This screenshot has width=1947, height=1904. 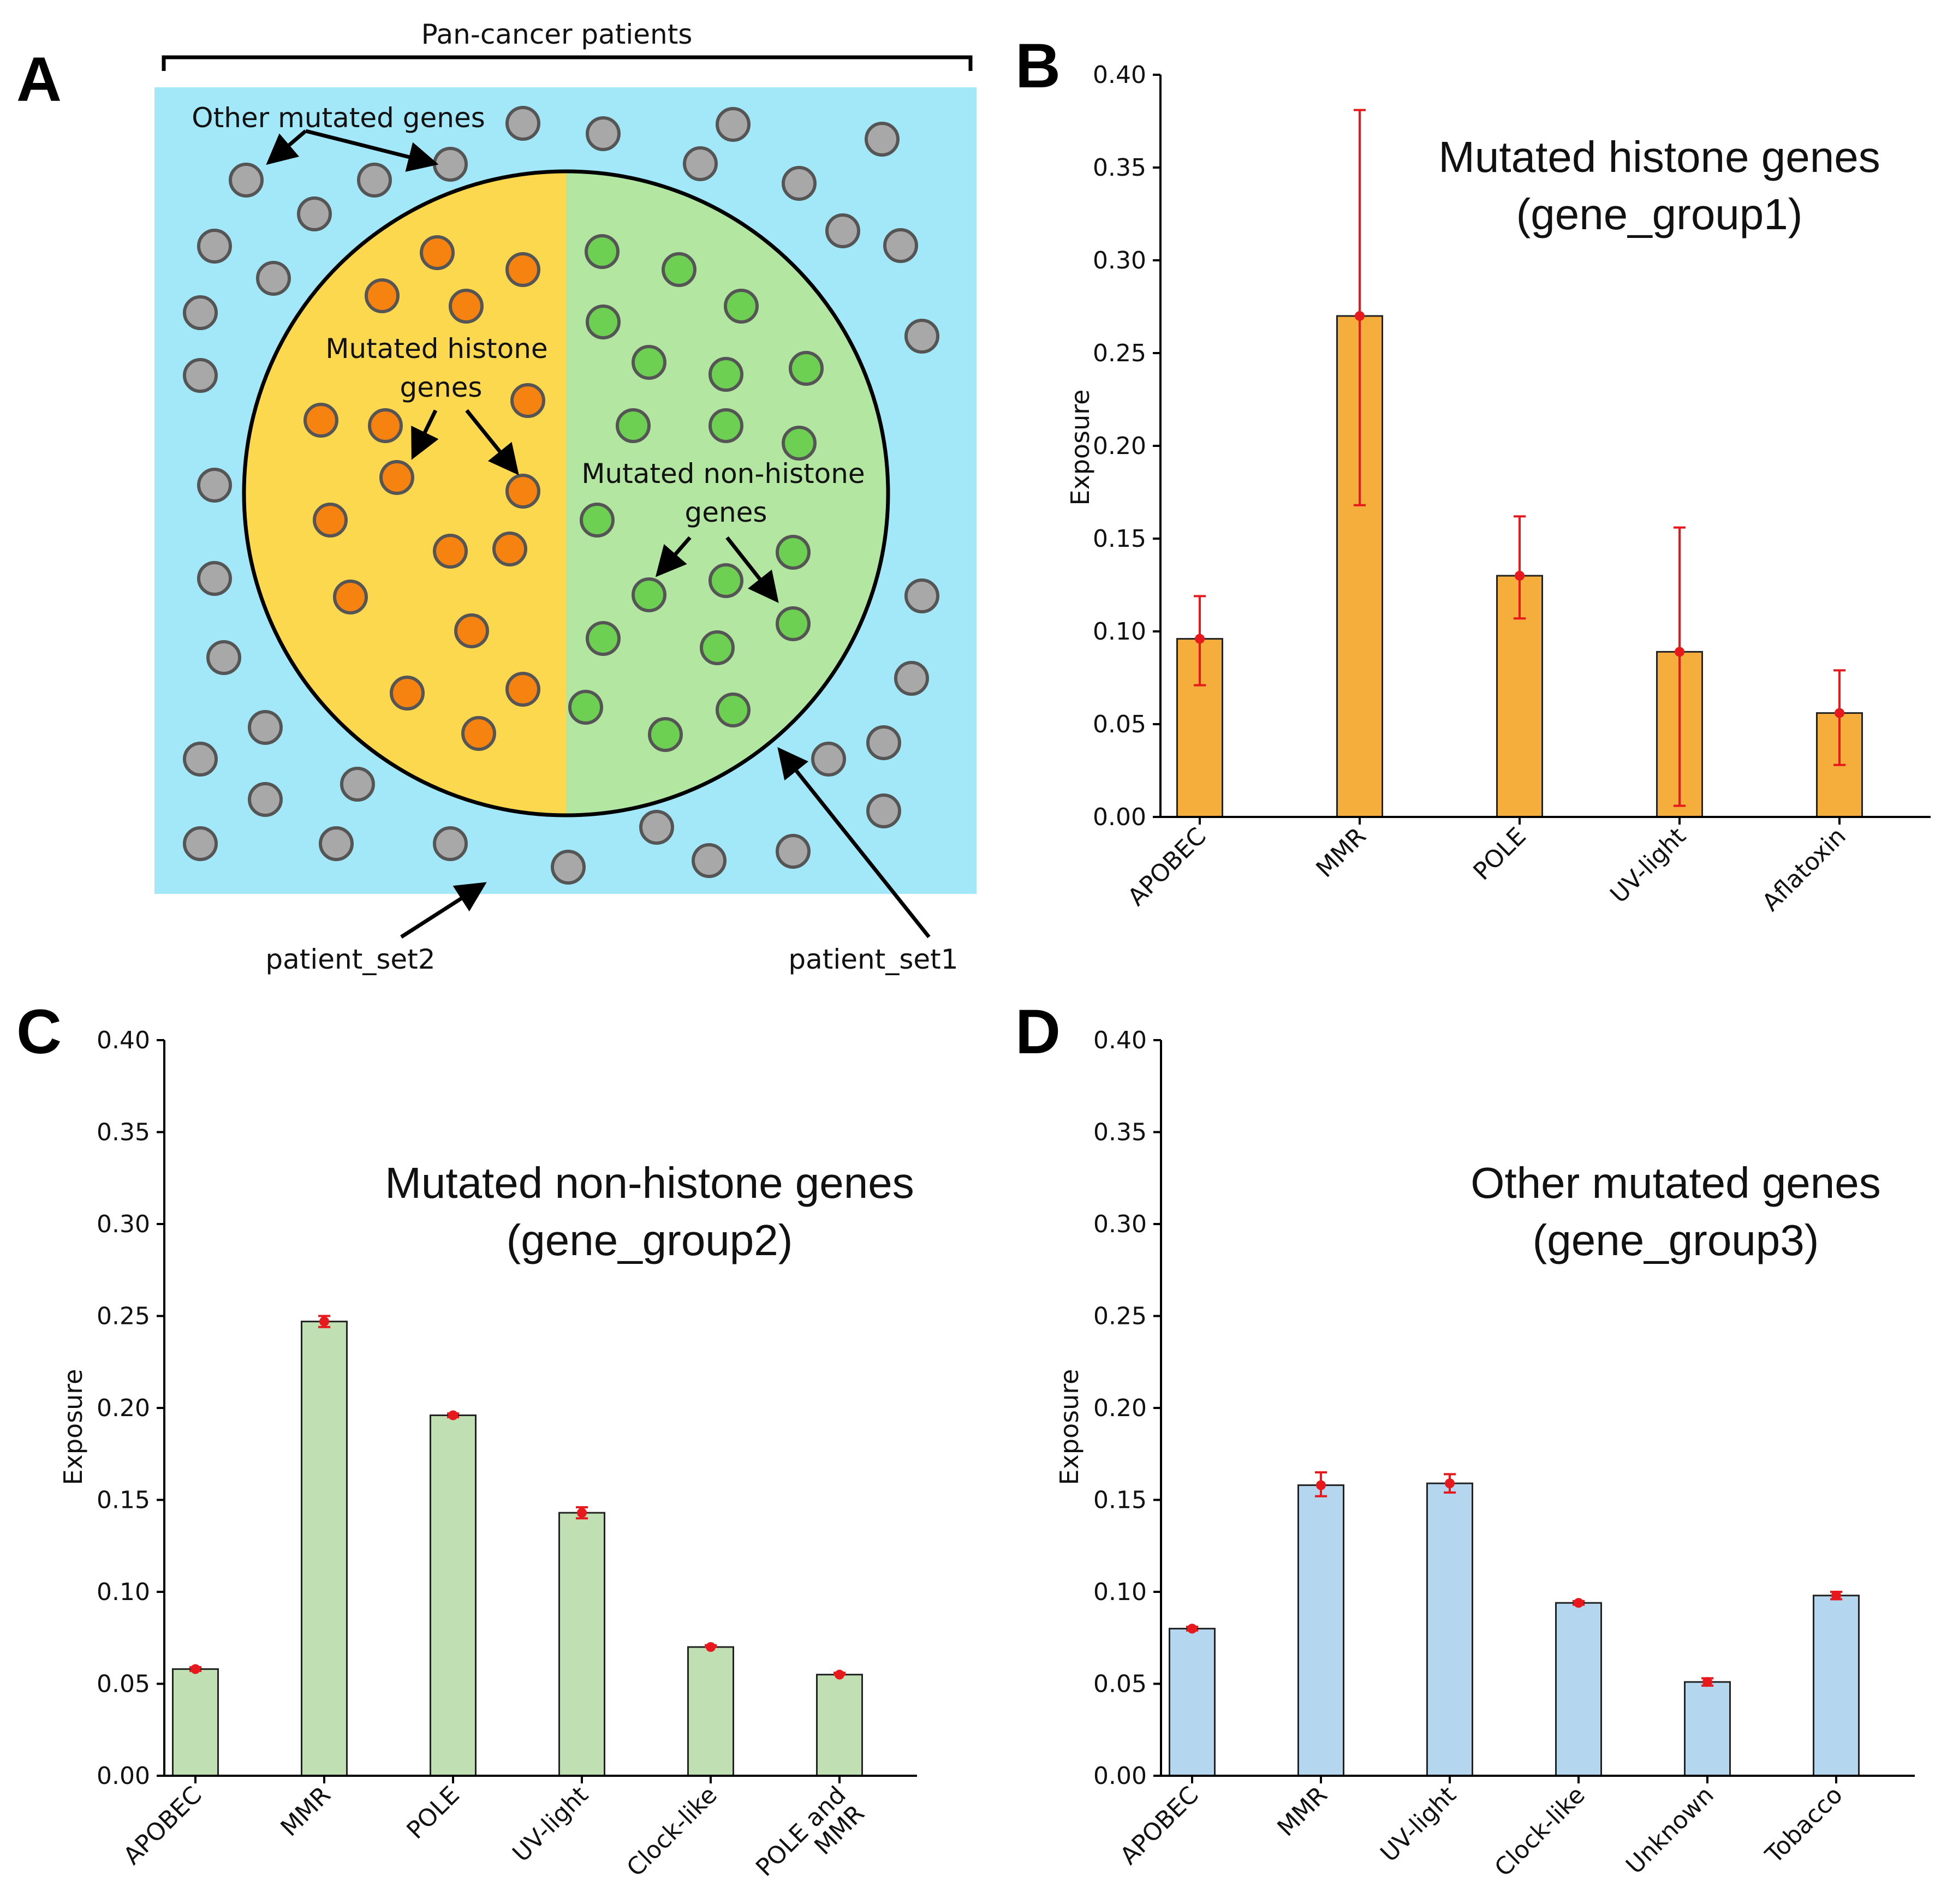 What do you see at coordinates (752, 569) in the screenshot?
I see `arrow-nonhistone-right` at bounding box center [752, 569].